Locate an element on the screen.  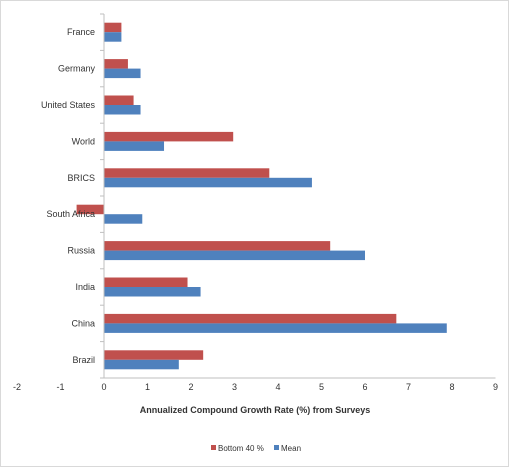
bar-mean-south-africa is located at coordinates (123, 219).